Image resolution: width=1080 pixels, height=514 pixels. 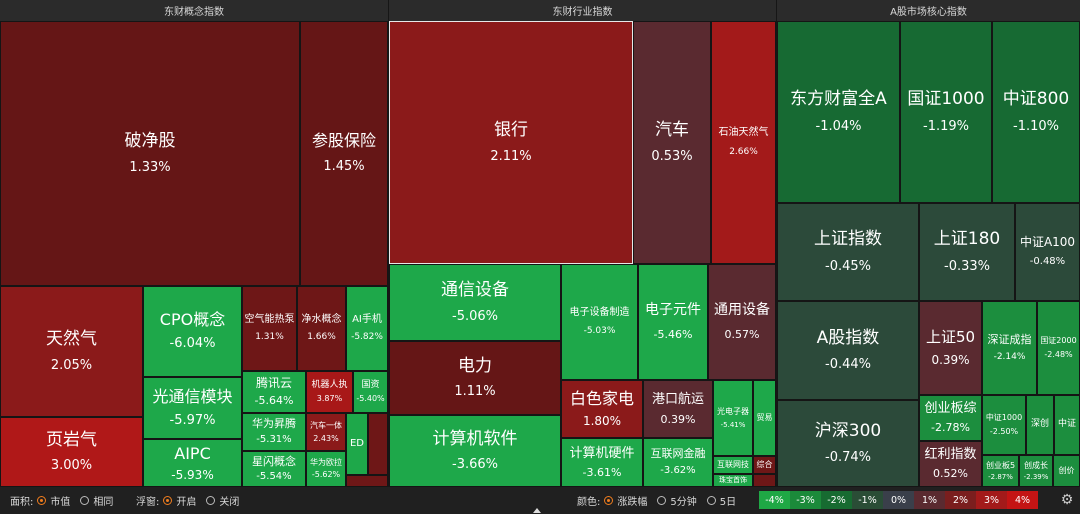 What do you see at coordinates (743, 142) in the screenshot?
I see `tile-industry: 石油天然气 2.66%` at bounding box center [743, 142].